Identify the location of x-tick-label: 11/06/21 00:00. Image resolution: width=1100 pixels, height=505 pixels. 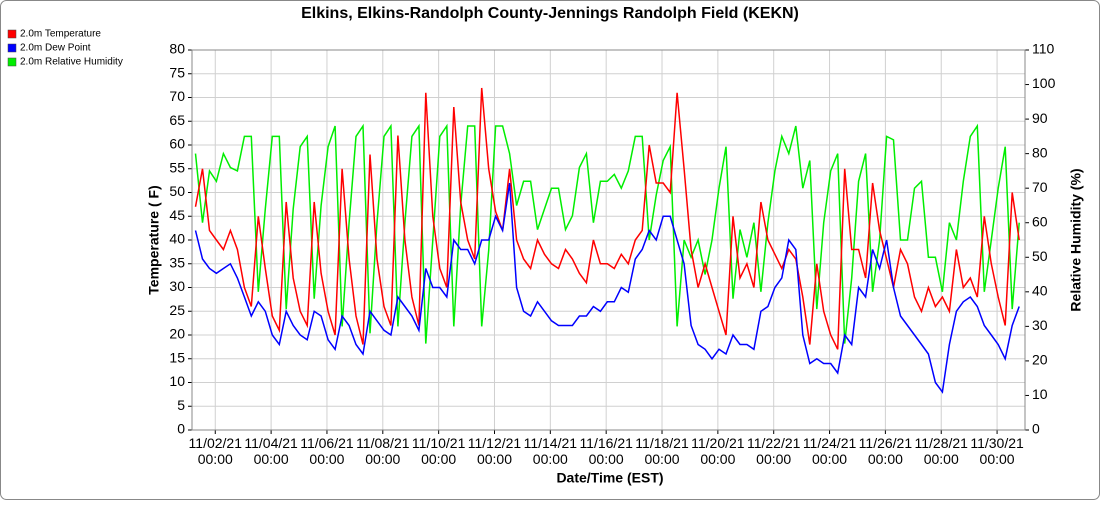
(327, 451).